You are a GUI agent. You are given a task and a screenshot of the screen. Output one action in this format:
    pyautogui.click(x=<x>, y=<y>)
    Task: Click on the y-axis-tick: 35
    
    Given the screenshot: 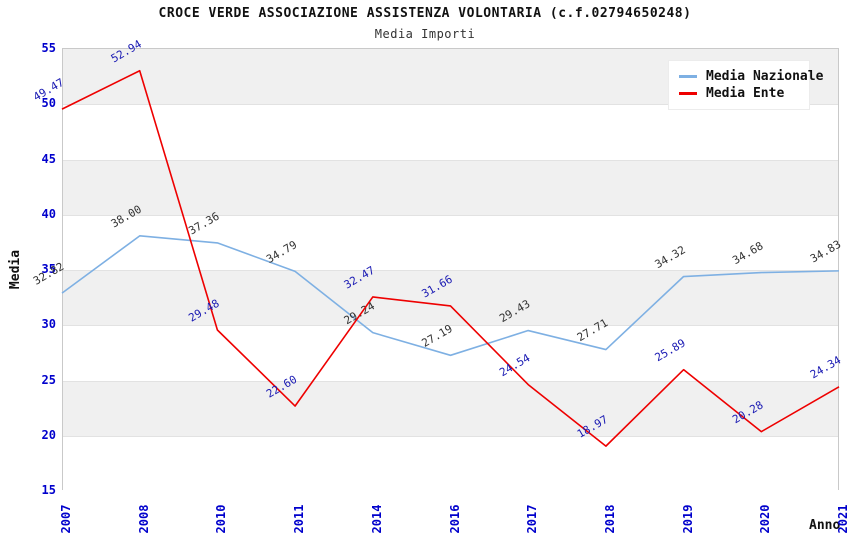 What is the action you would take?
    pyautogui.click(x=48, y=269)
    